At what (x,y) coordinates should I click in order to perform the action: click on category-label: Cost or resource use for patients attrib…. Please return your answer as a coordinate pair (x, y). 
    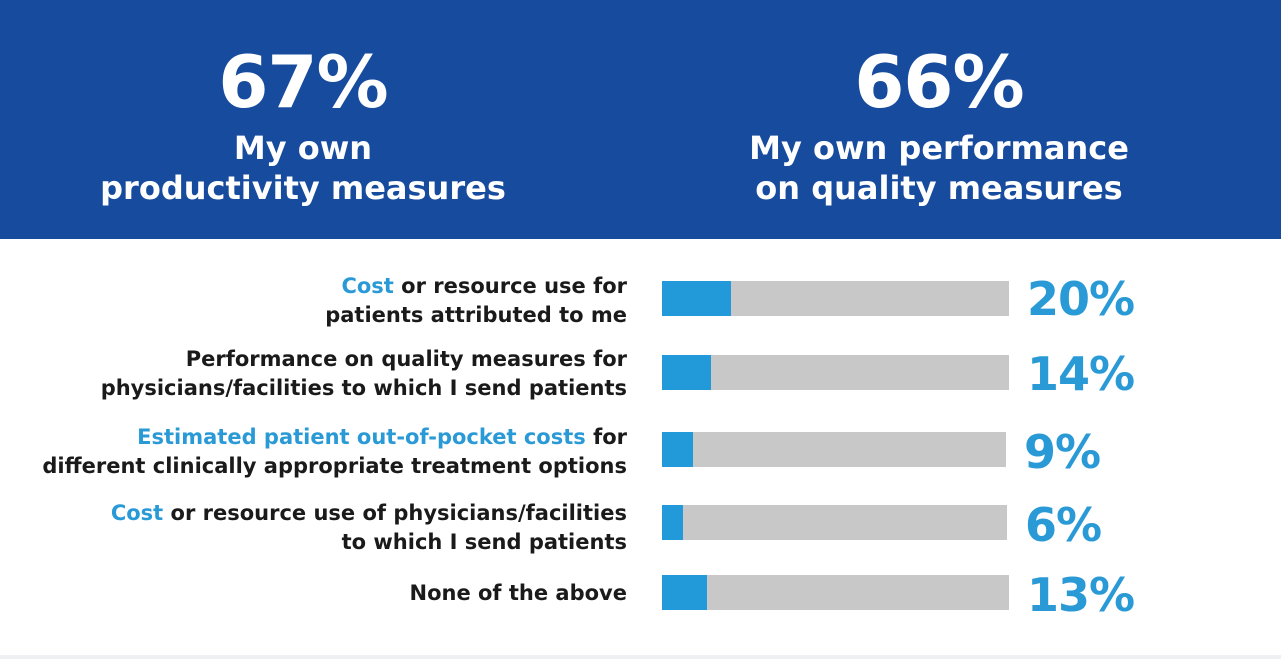
    Looking at the image, I should click on (317, 301).